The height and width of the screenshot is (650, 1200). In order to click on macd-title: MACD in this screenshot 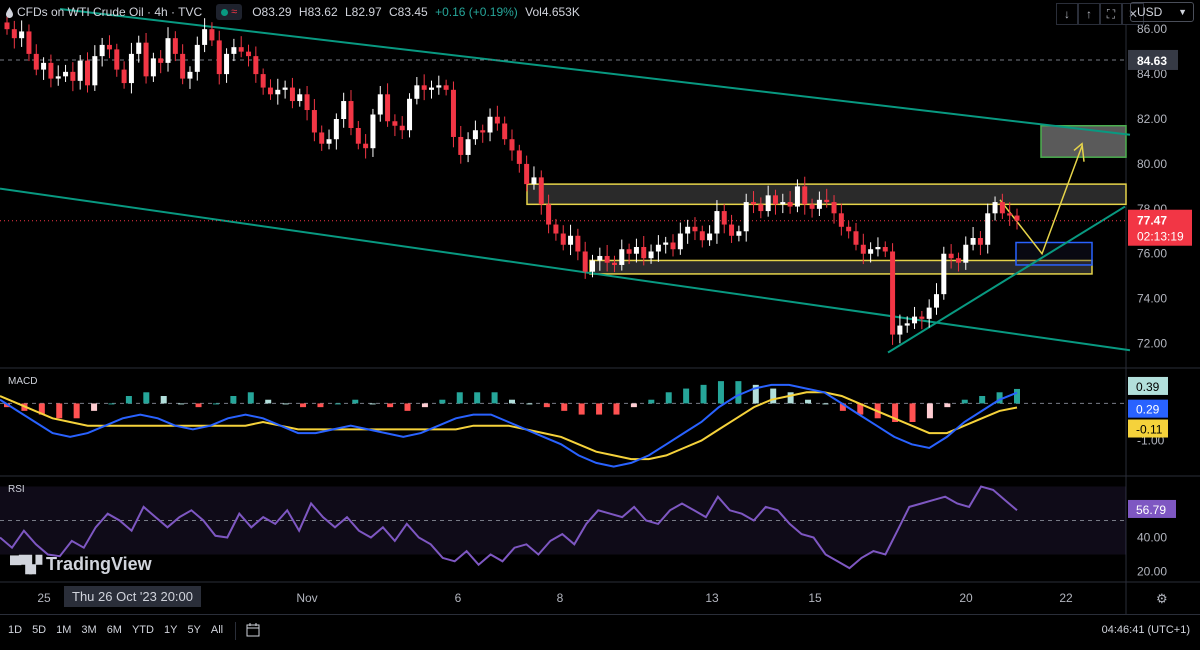, I will do `click(23, 381)`.